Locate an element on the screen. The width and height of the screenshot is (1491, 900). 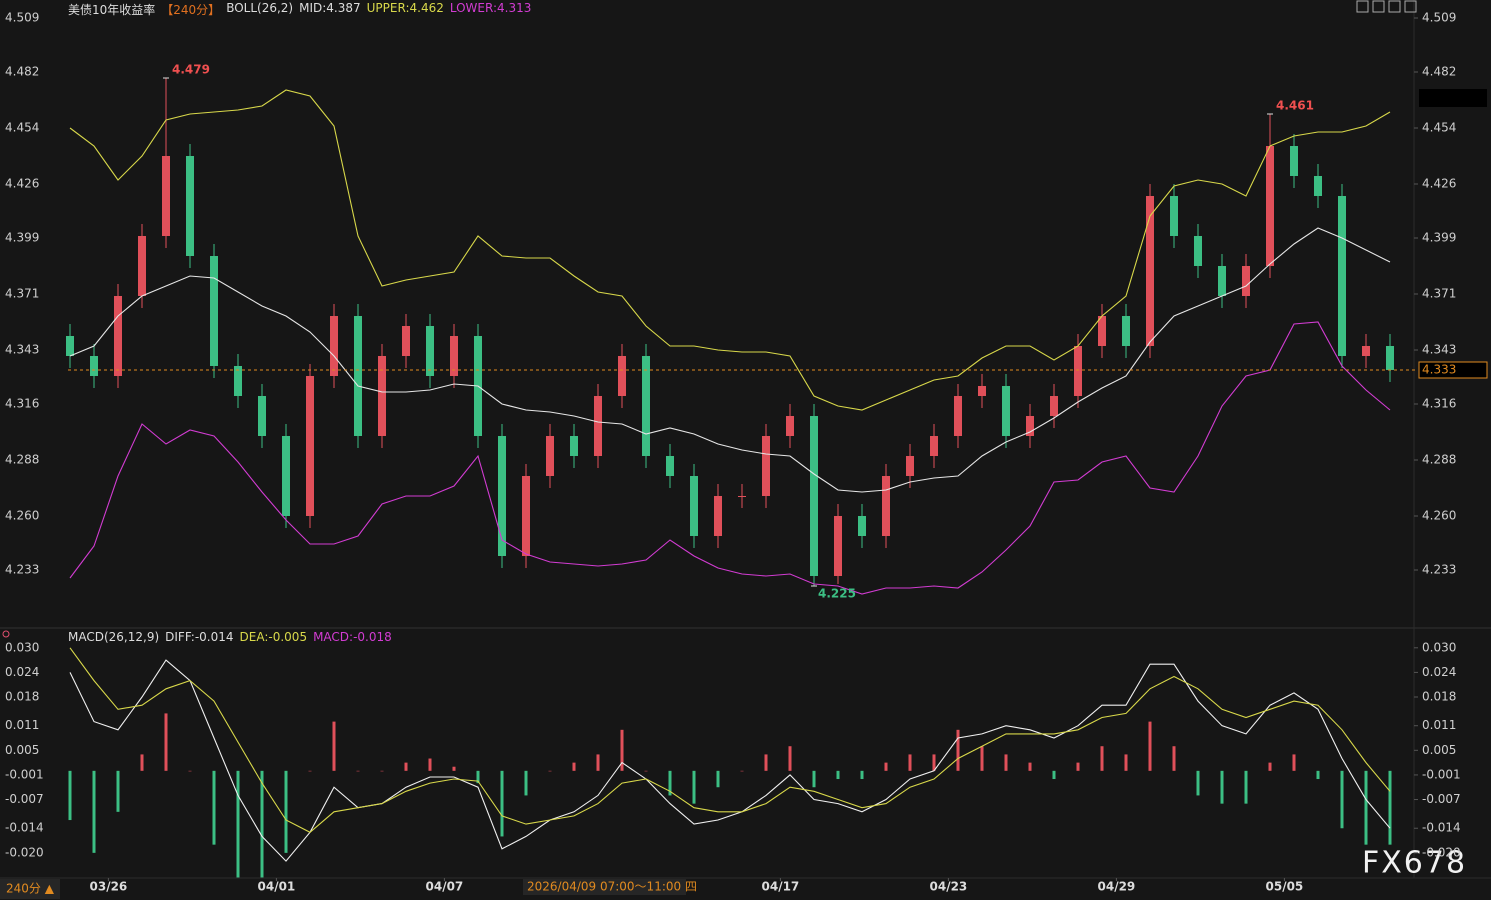
period-button-bg is located at coordinates (30, 889).